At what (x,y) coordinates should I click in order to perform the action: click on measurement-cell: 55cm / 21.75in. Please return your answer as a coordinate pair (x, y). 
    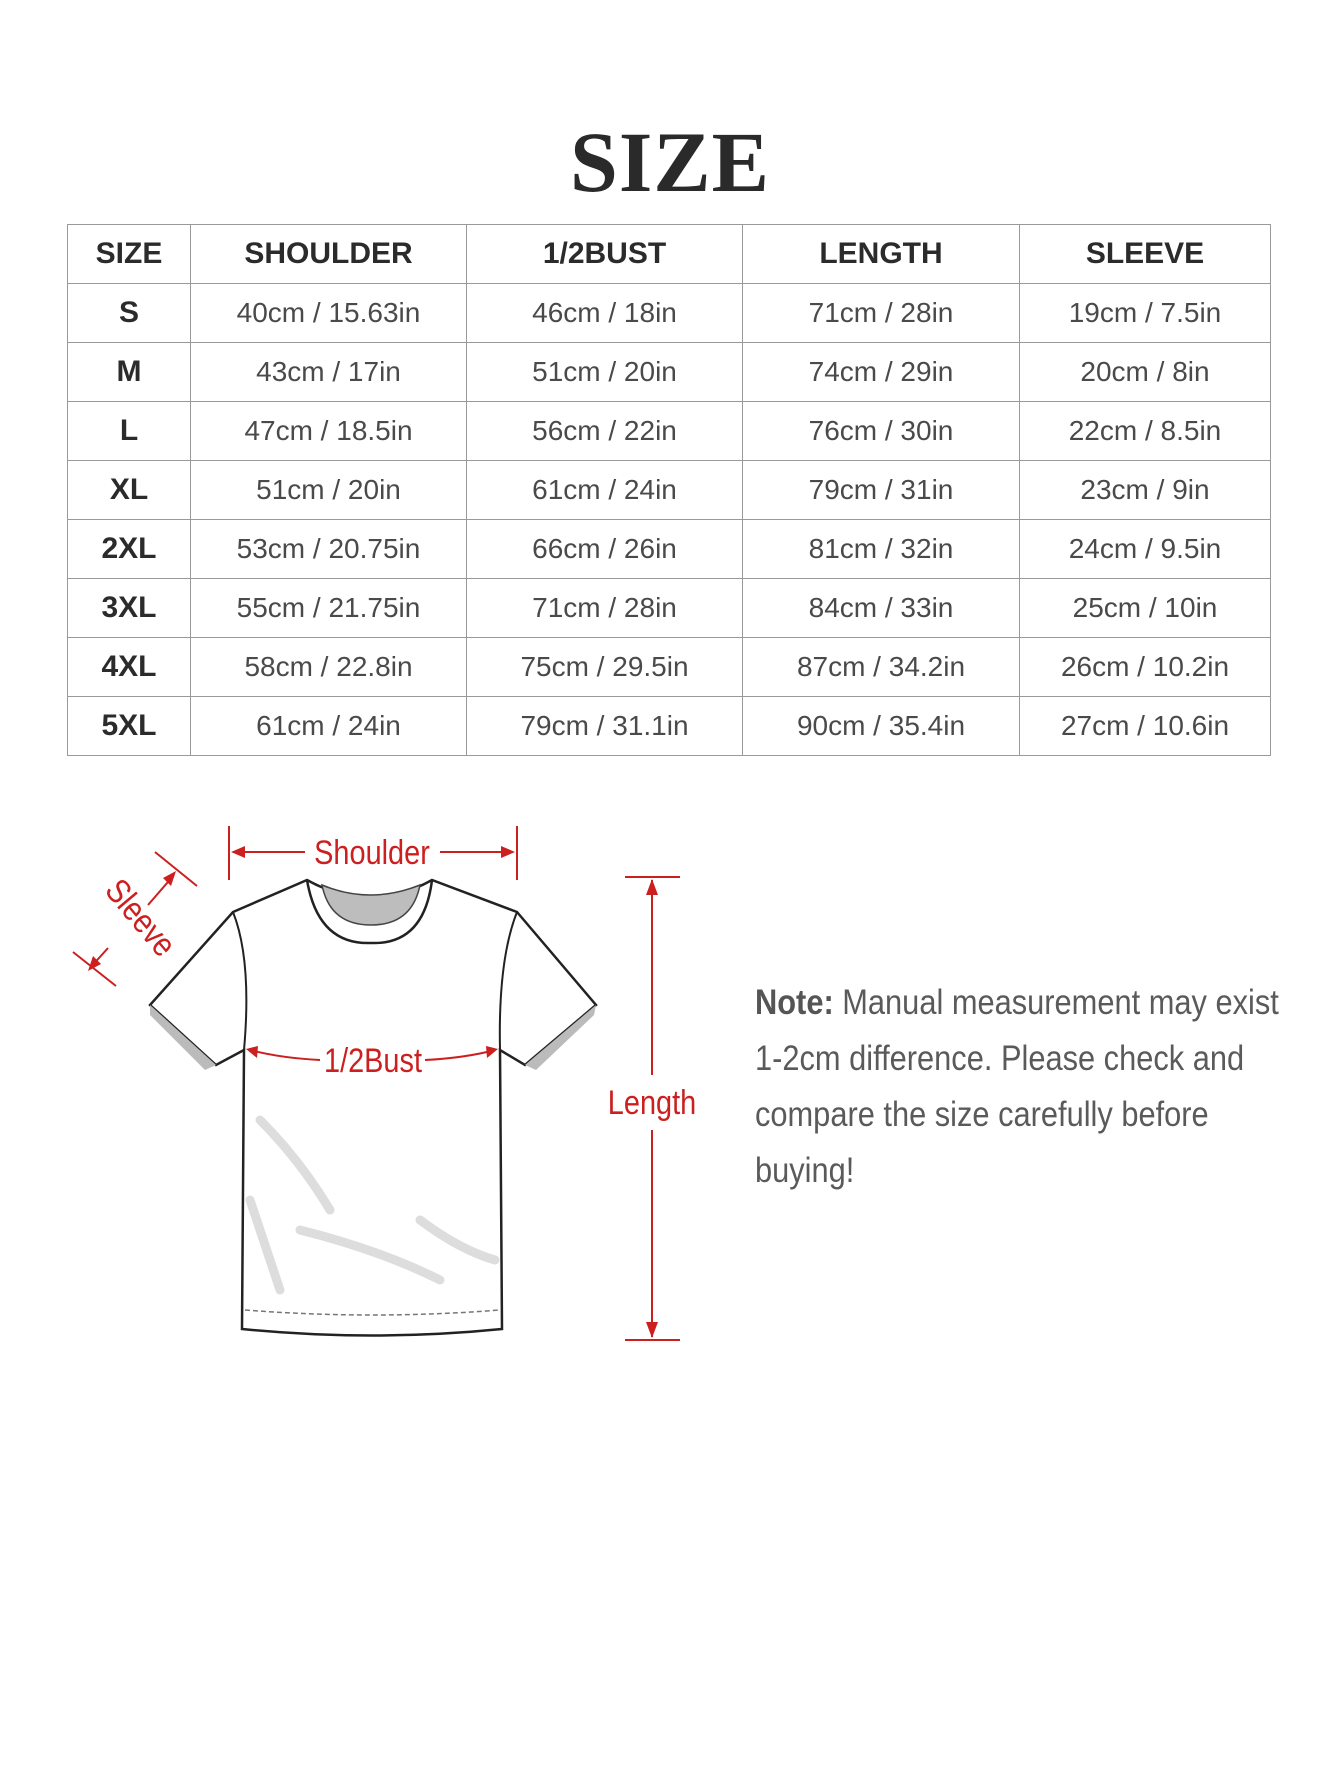
    Looking at the image, I should click on (328, 608).